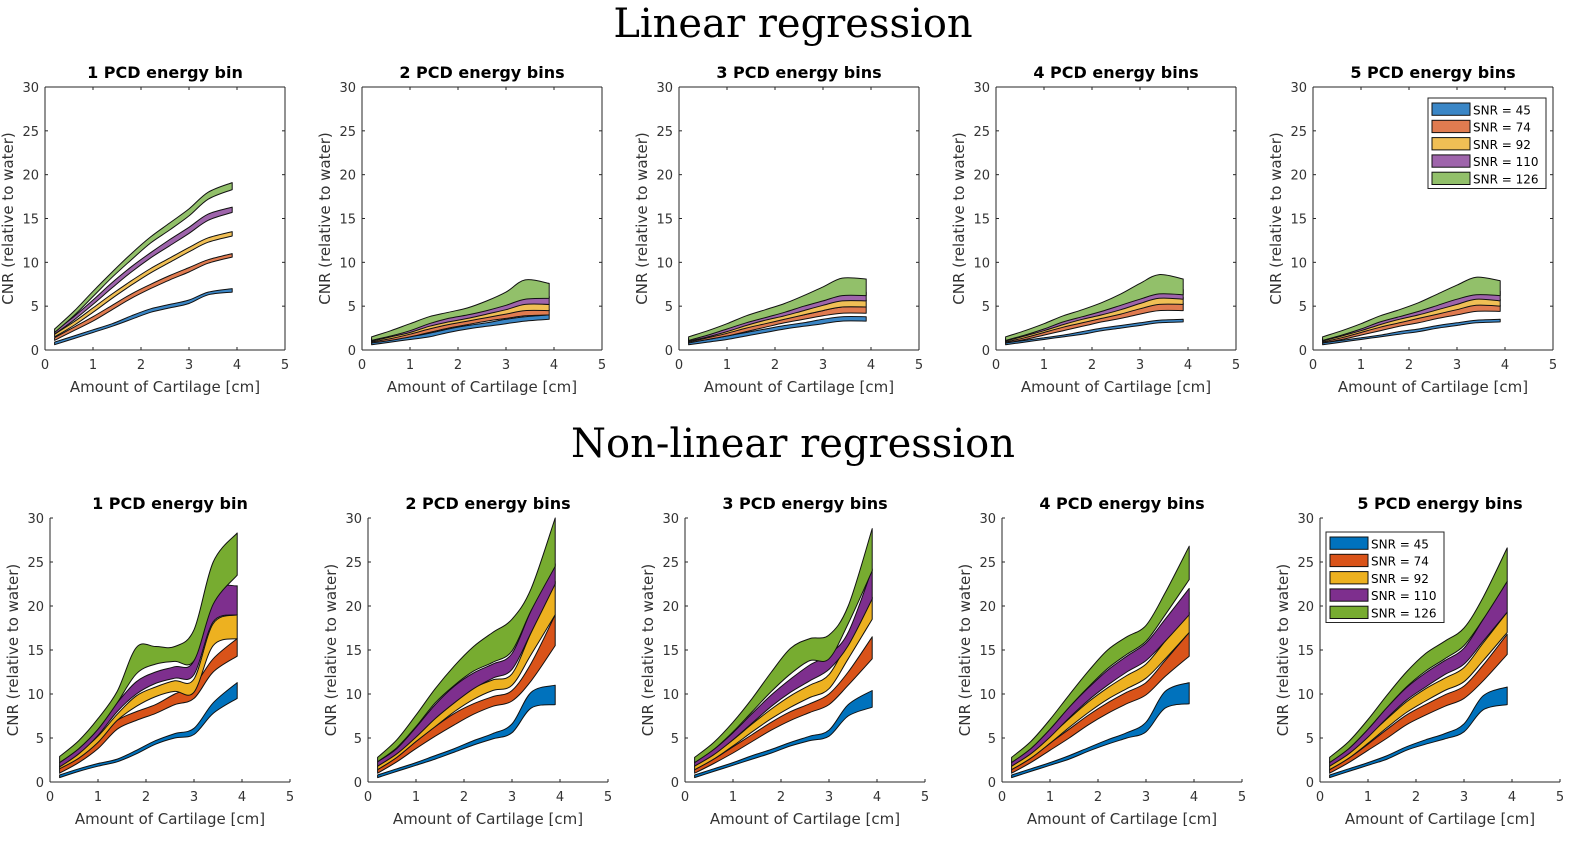 This screenshot has width=1586, height=844. What do you see at coordinates (170, 503) in the screenshot?
I see `chart-title: 1 PCD energy bin` at bounding box center [170, 503].